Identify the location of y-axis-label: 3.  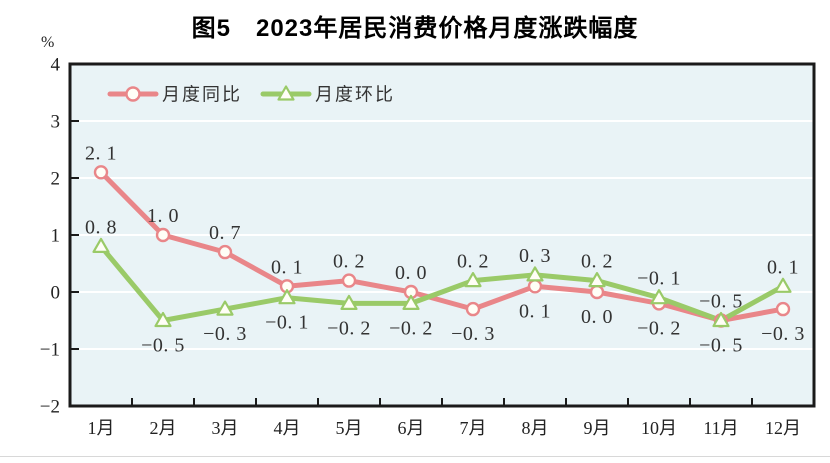
(56, 122).